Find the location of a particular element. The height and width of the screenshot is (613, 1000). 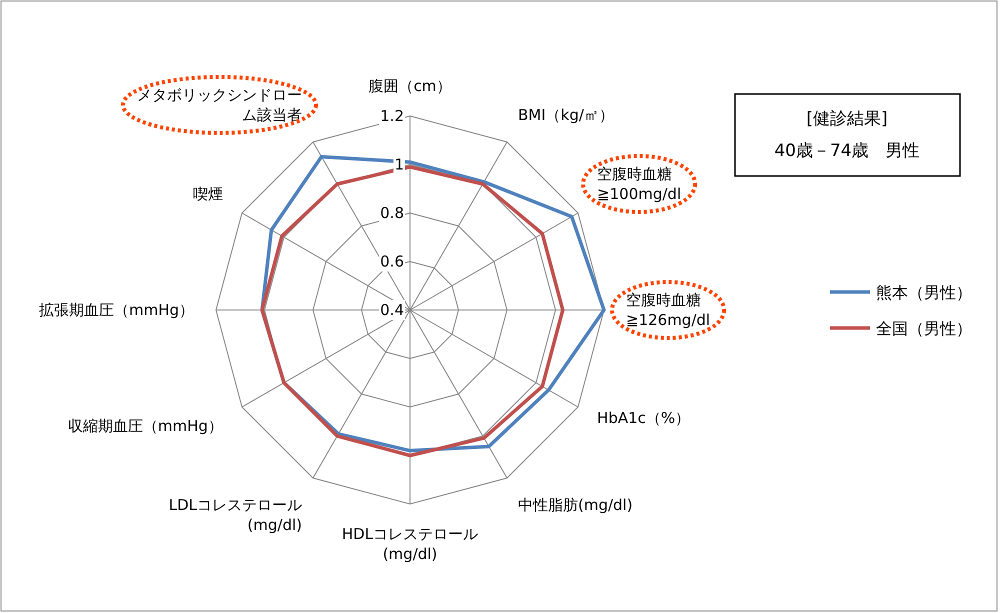

legend-label: 全国（男性） is located at coordinates (924, 328).